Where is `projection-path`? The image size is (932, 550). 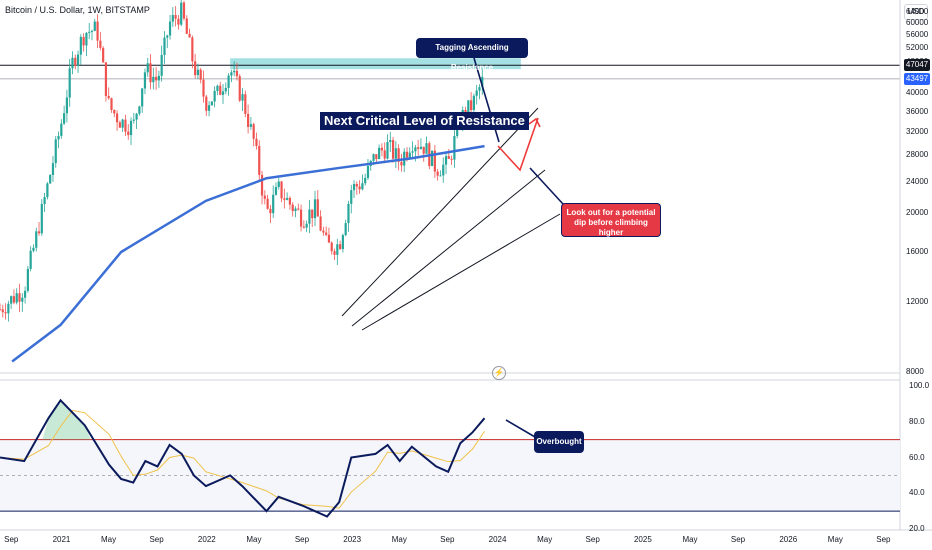
projection-path is located at coordinates (518, 144).